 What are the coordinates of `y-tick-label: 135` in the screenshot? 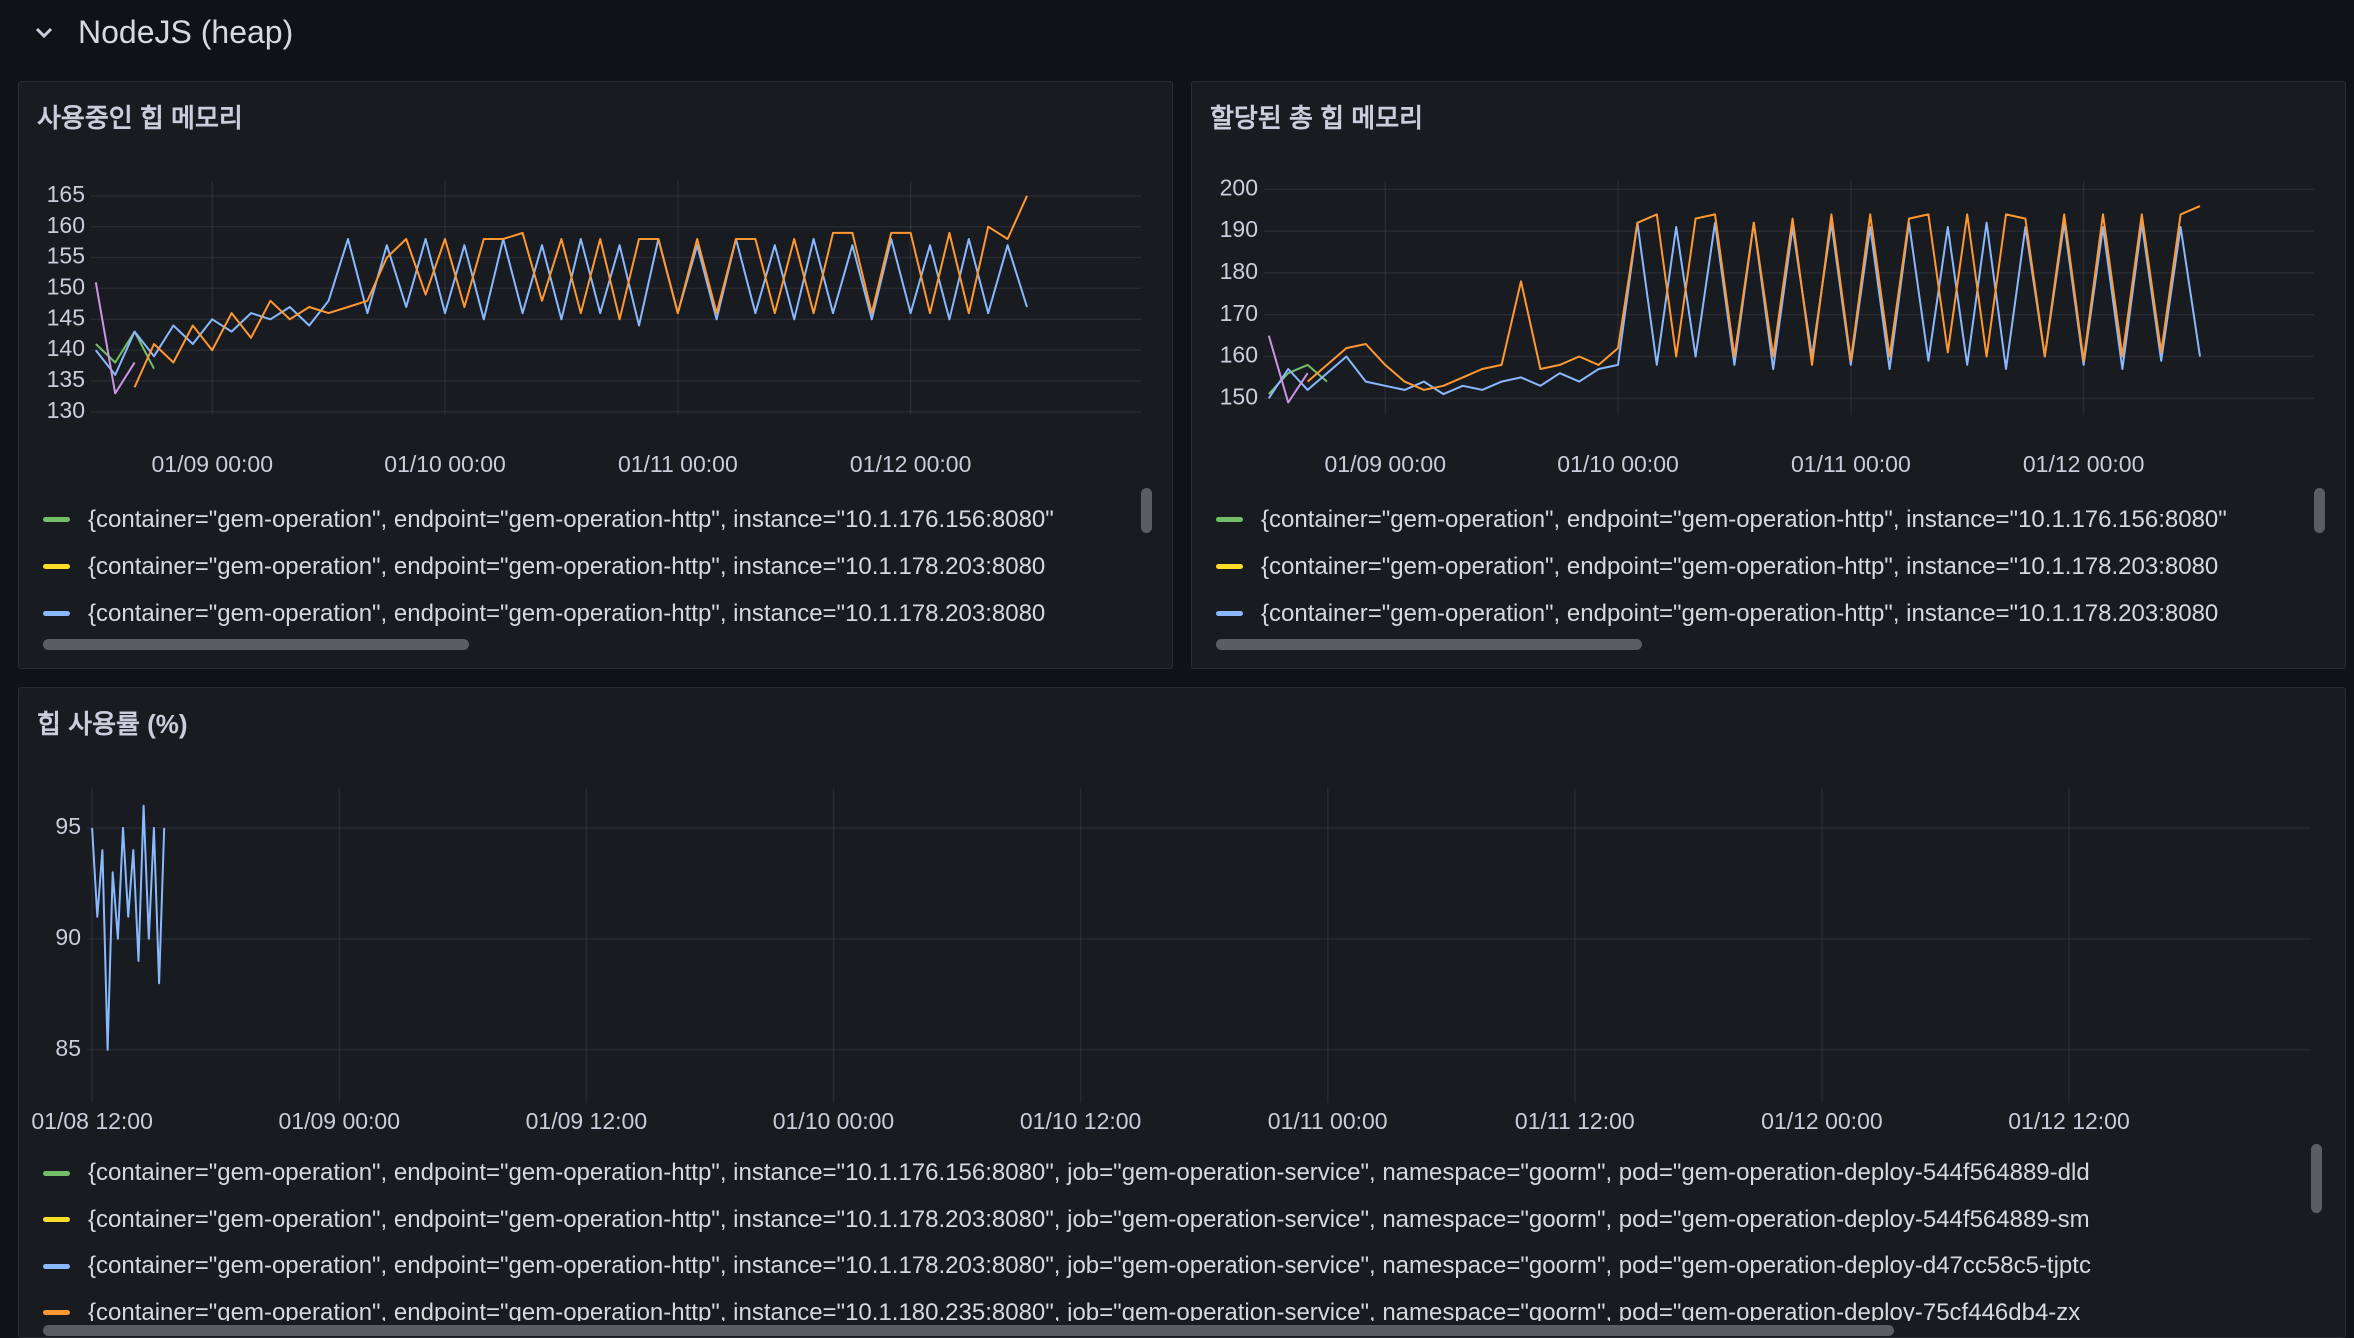 It's located at (66, 379).